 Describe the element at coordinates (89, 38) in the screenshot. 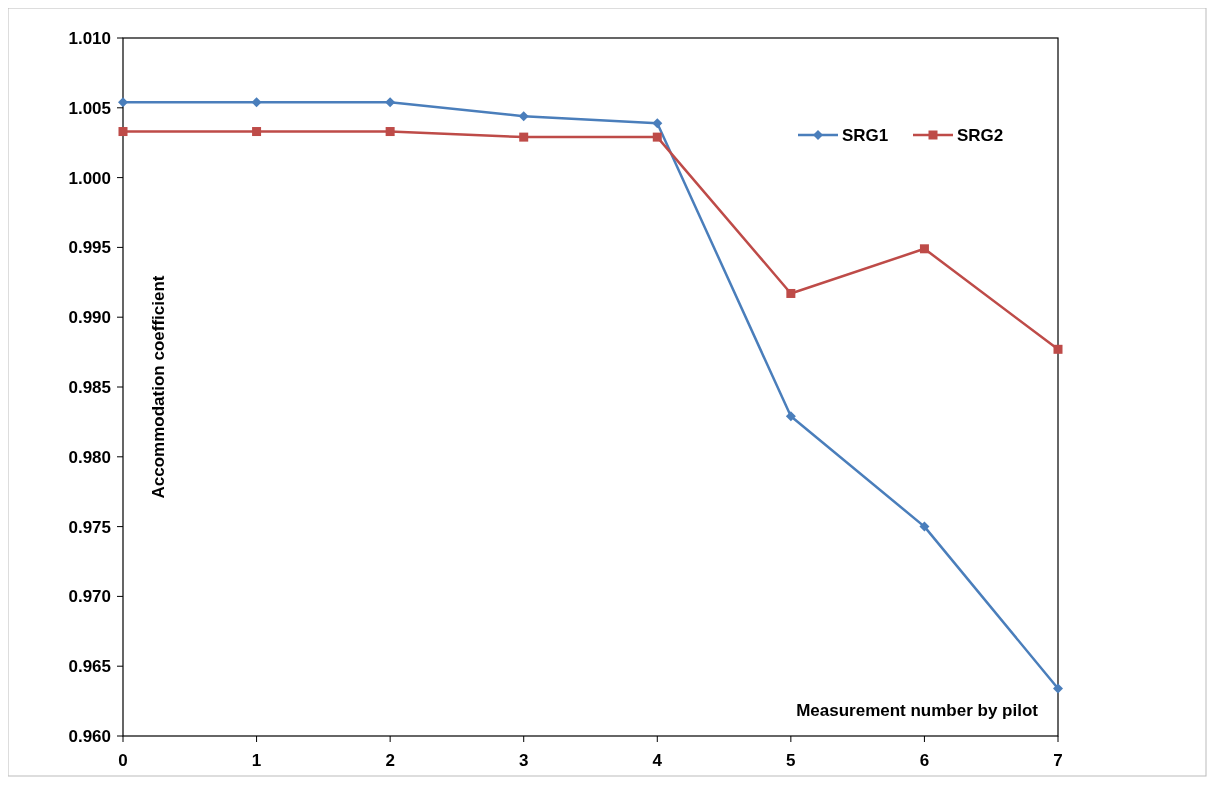

I see `y-tick-label: 1.010` at that location.